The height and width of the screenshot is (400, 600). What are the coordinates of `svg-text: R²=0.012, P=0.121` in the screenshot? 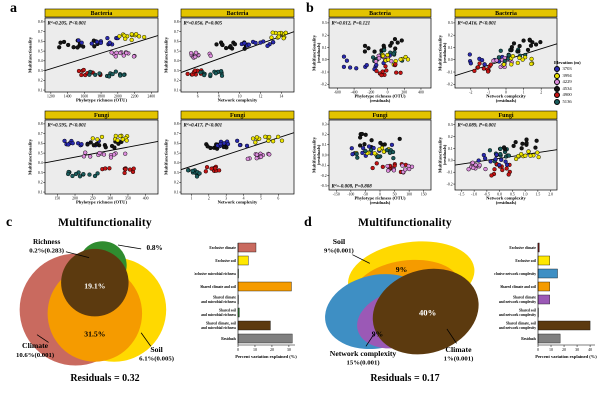 It's located at (351, 23).